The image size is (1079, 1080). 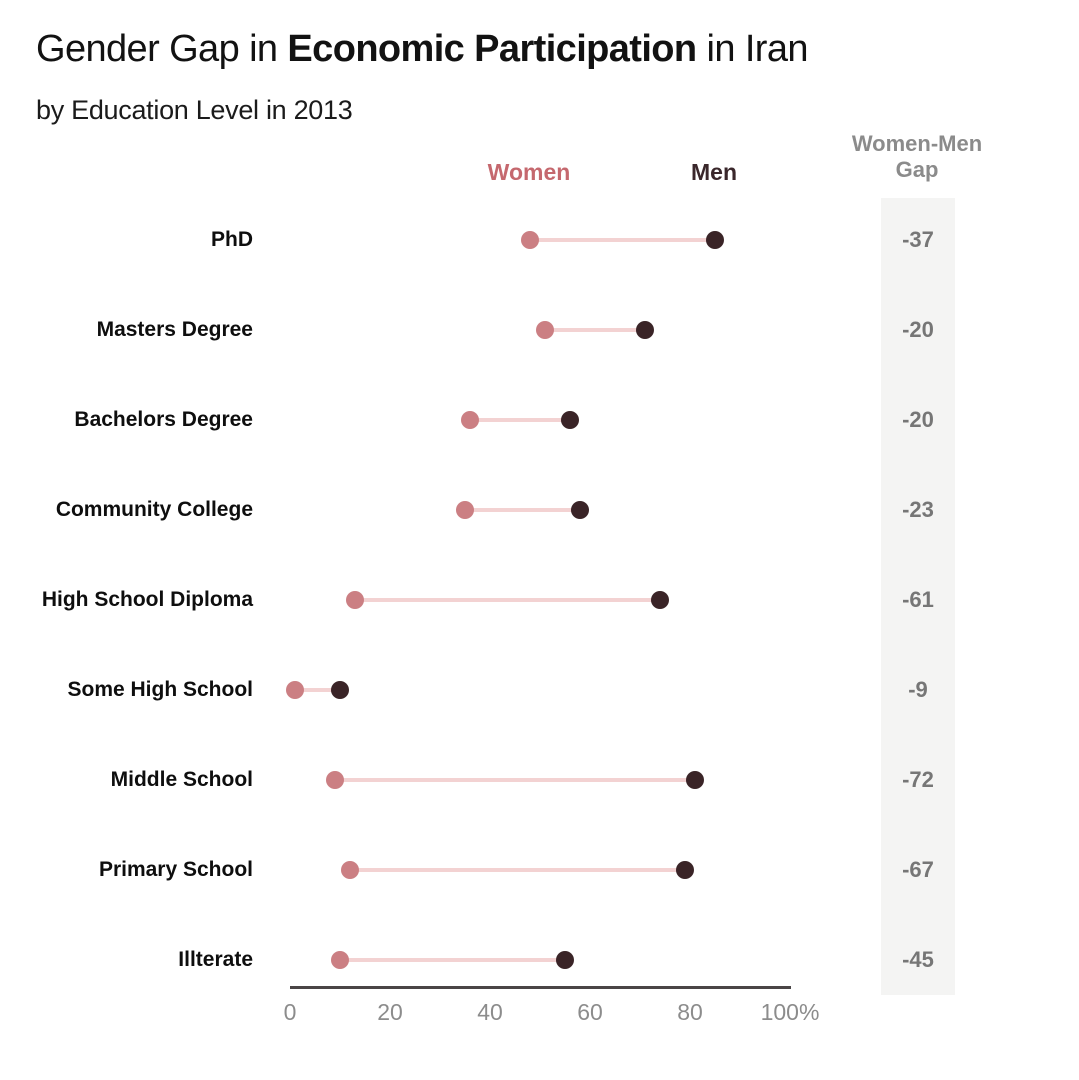 What do you see at coordinates (181, 779) in the screenshot?
I see `category-label: Middle School` at bounding box center [181, 779].